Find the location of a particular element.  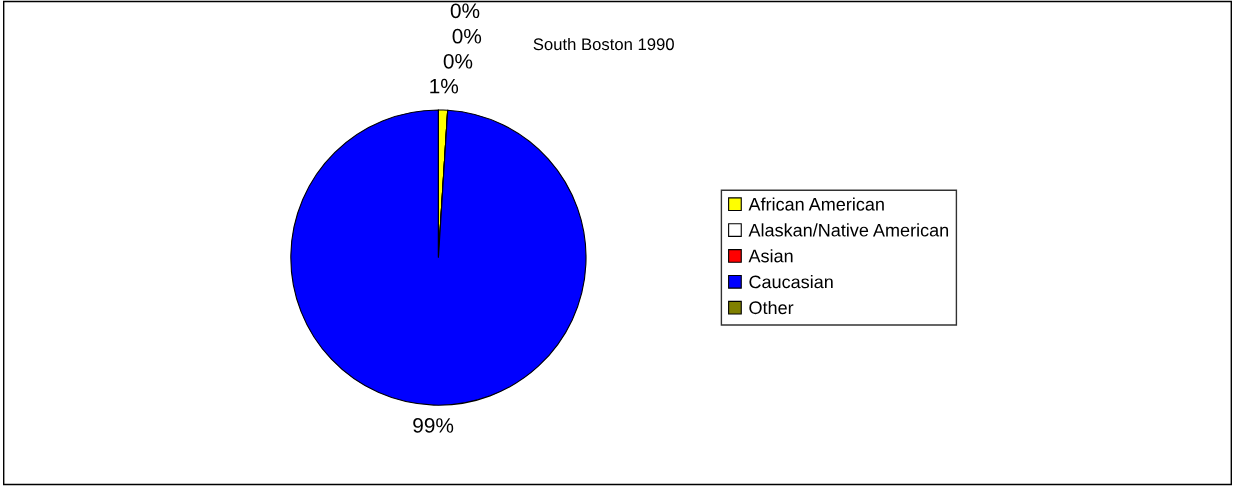

data-label: 99% is located at coordinates (433, 425).